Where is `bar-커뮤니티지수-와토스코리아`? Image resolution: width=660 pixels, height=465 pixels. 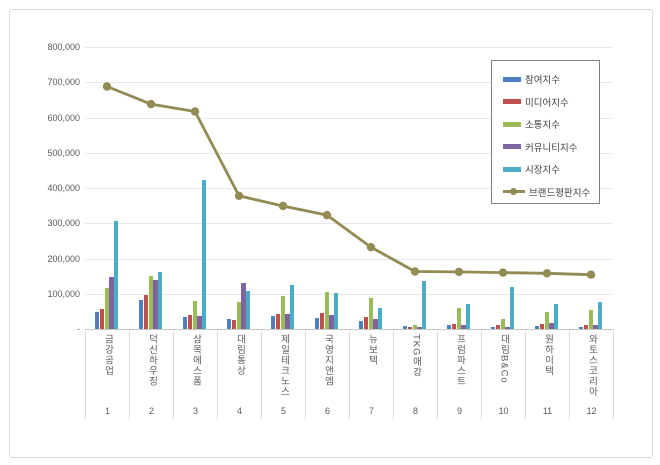
bar-커뮤니티지수-와토스코리아 is located at coordinates (595, 326).